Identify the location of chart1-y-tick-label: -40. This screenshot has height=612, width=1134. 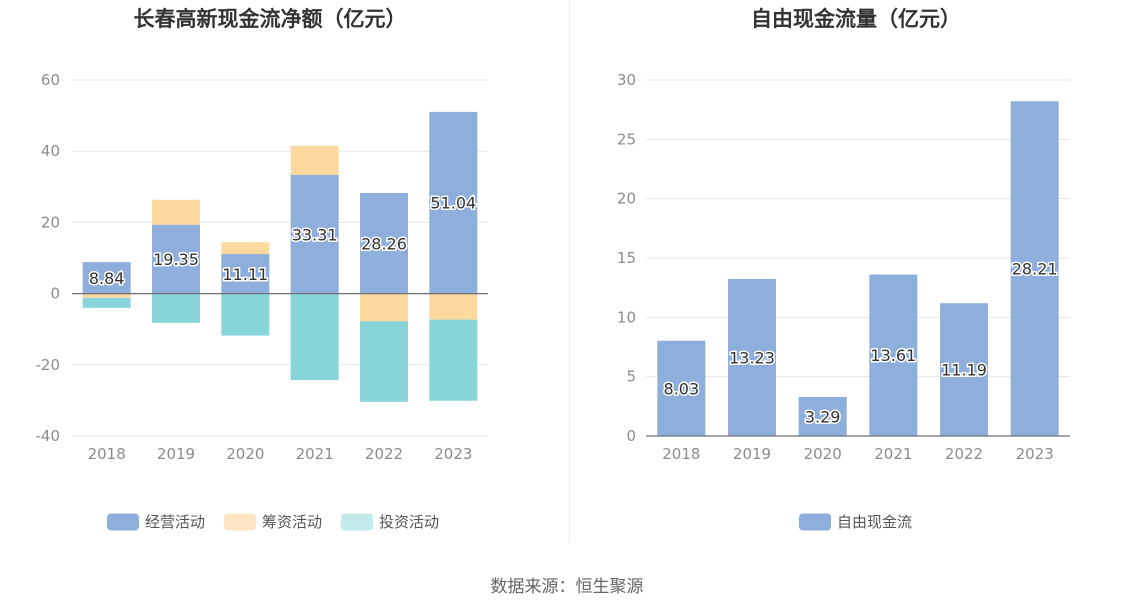
(48, 436).